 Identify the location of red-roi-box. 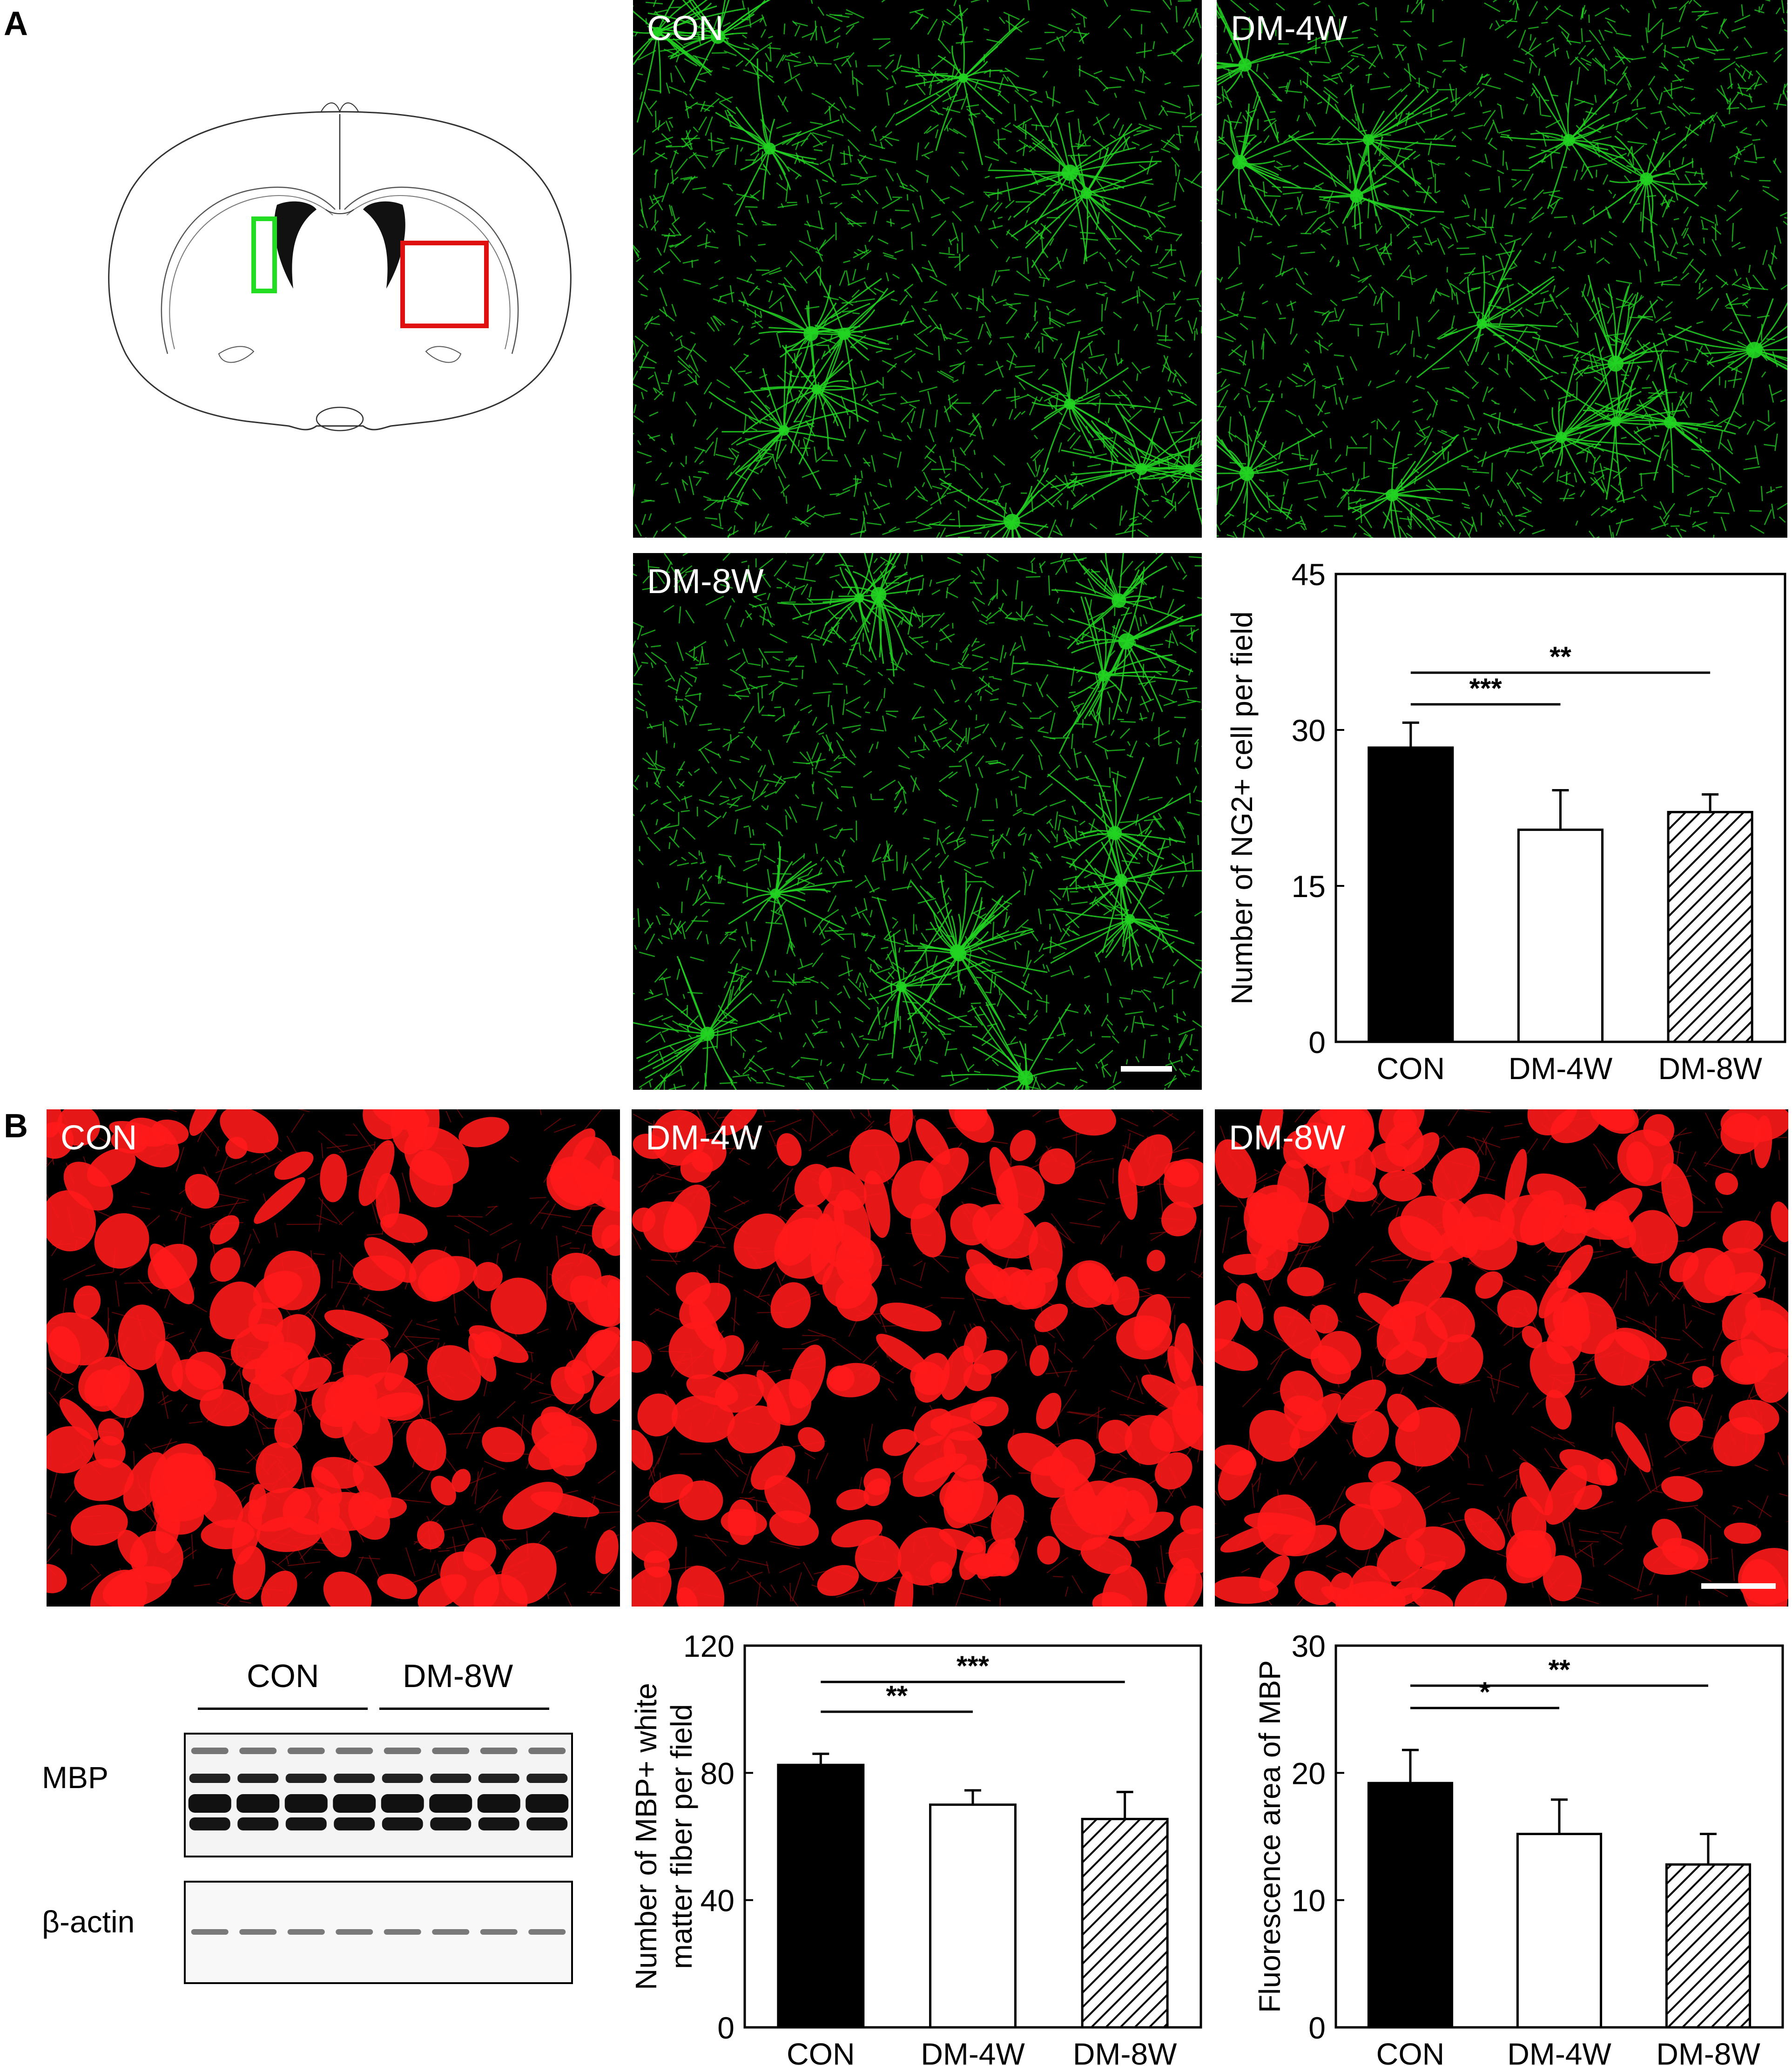
(444, 284).